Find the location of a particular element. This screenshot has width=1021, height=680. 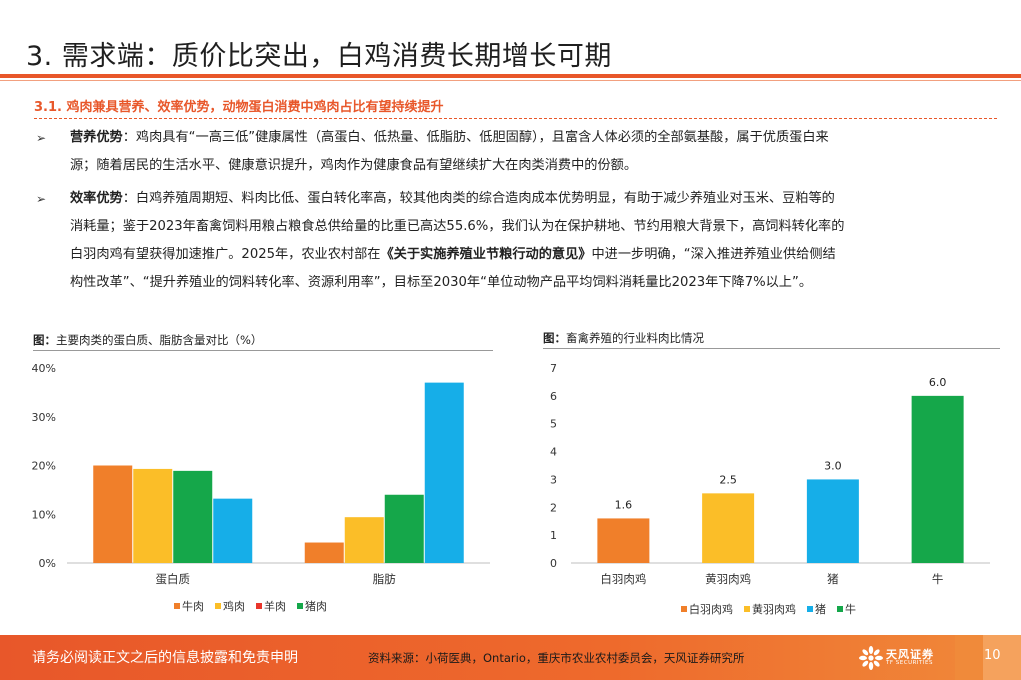

chart2-fig-label: 图： is located at coordinates (554, 338).